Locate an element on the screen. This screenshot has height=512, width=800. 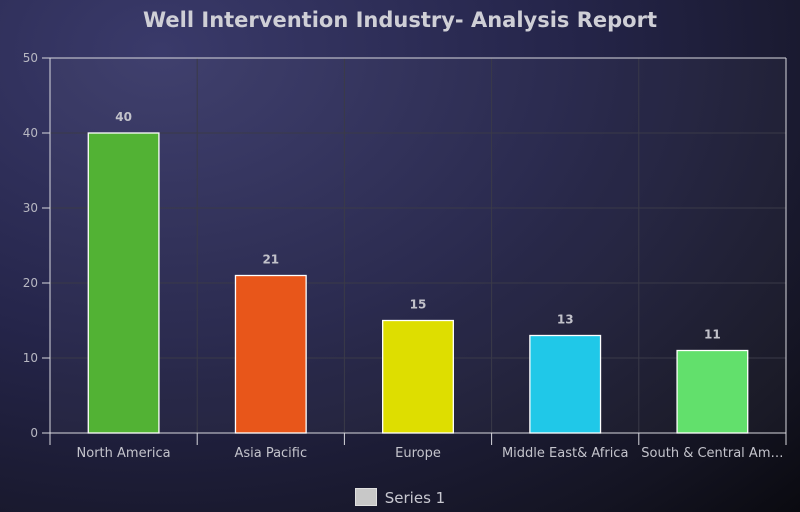
data-label: 40 is located at coordinates (123, 117).